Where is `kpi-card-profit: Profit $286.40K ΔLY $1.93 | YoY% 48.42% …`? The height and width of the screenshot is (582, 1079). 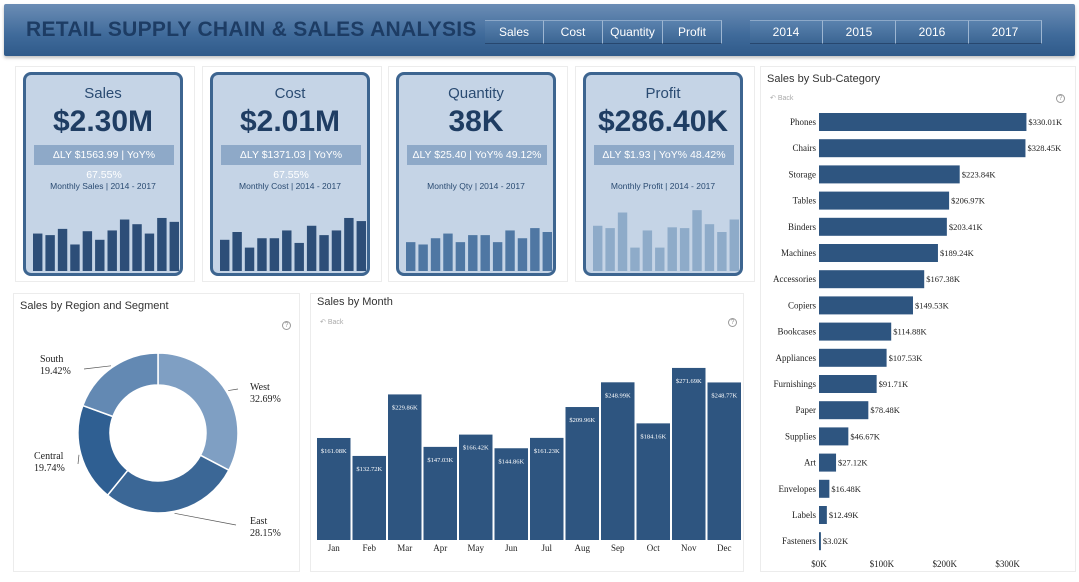
kpi-card-profit: Profit $286.40K ΔLY $1.93 | YoY% 48.42% … is located at coordinates (663, 174).